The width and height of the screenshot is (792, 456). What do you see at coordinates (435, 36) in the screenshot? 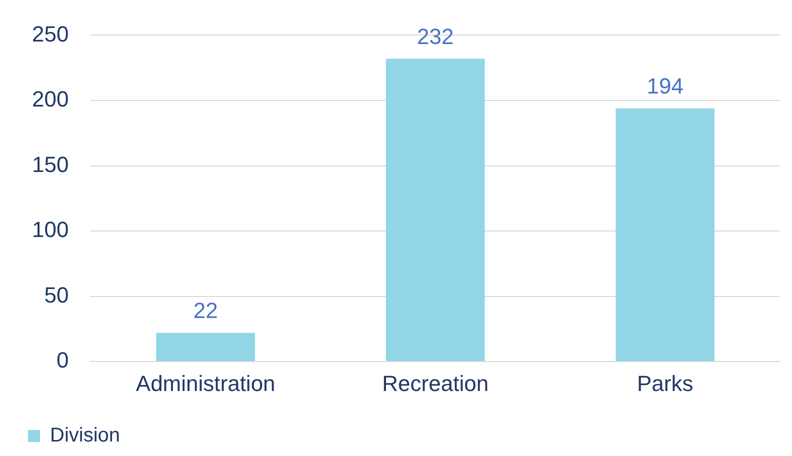
I see `data-label: 232` at bounding box center [435, 36].